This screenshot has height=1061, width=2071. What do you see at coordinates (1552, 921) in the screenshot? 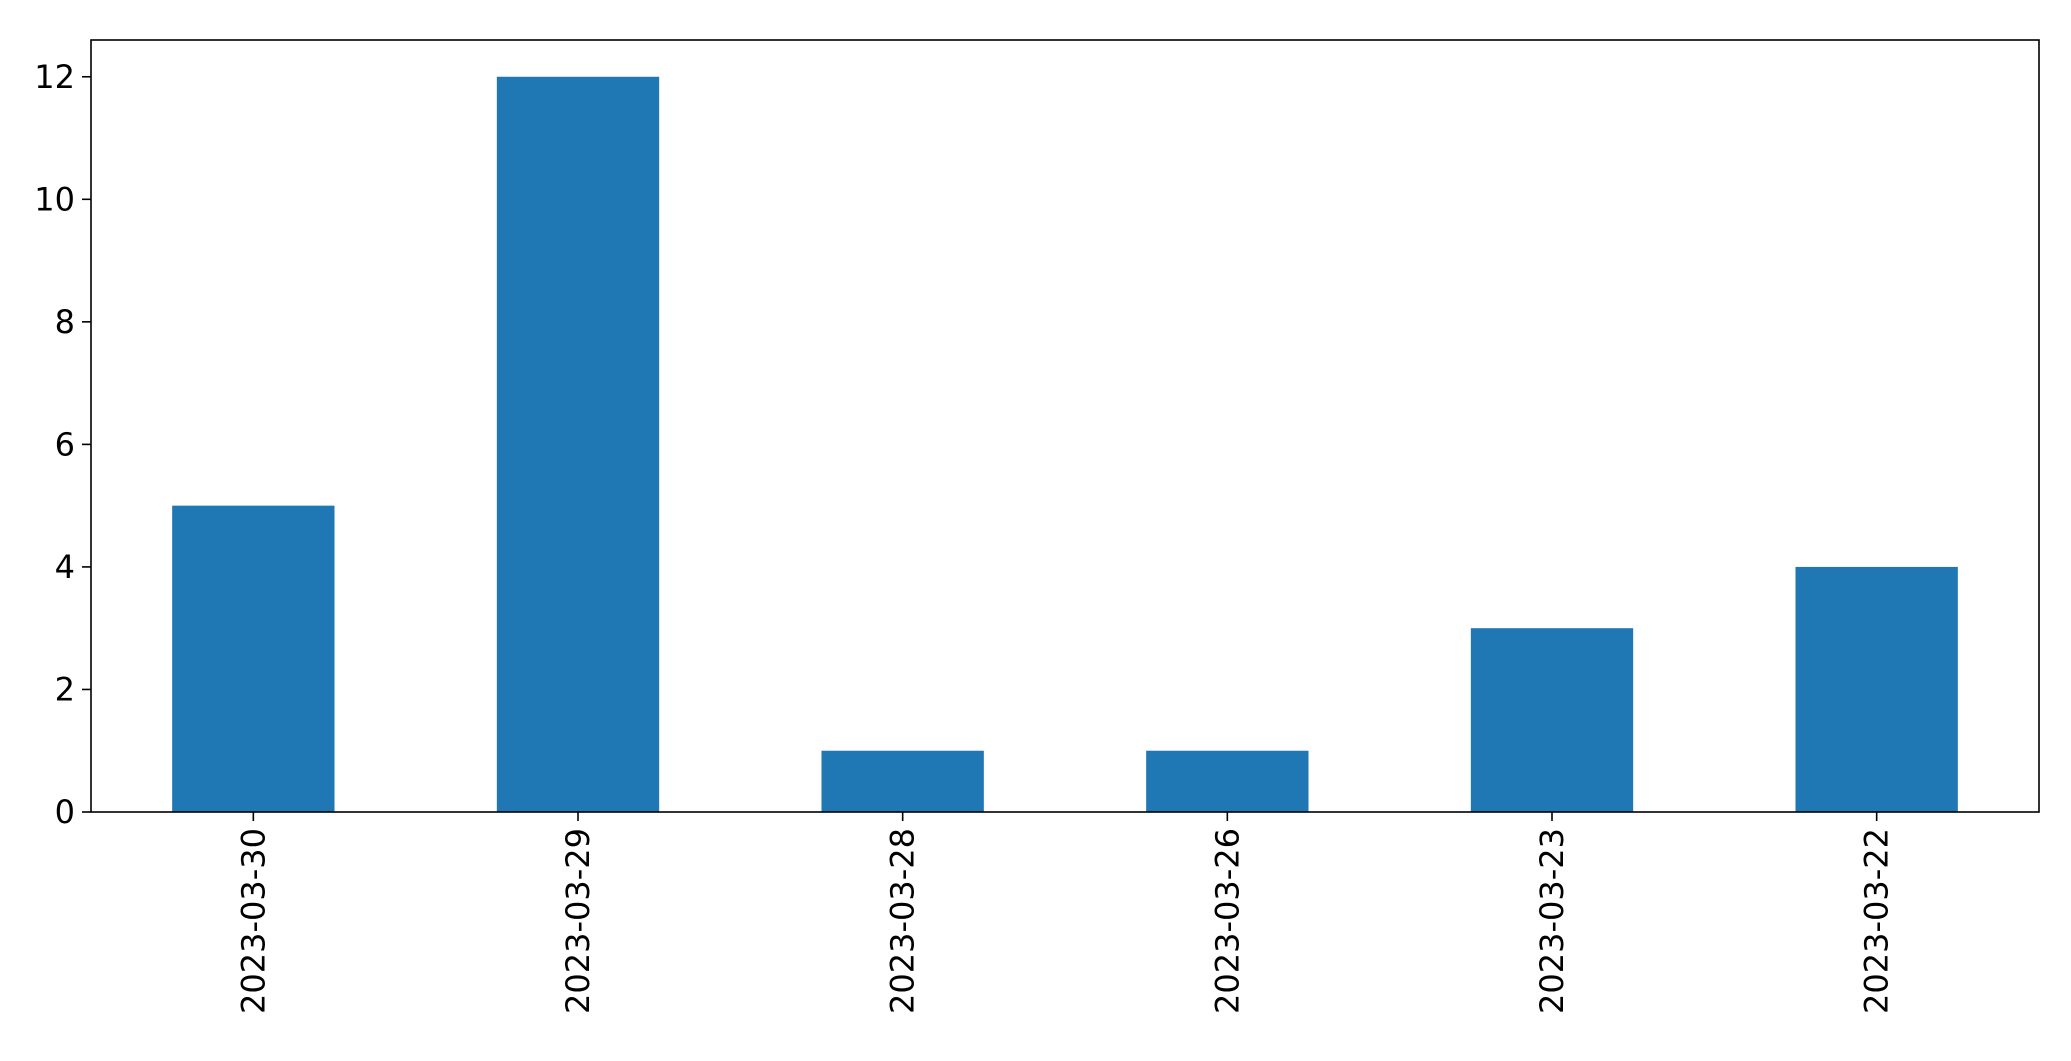
I see `x-tick-label: 2023-03-23` at bounding box center [1552, 921].